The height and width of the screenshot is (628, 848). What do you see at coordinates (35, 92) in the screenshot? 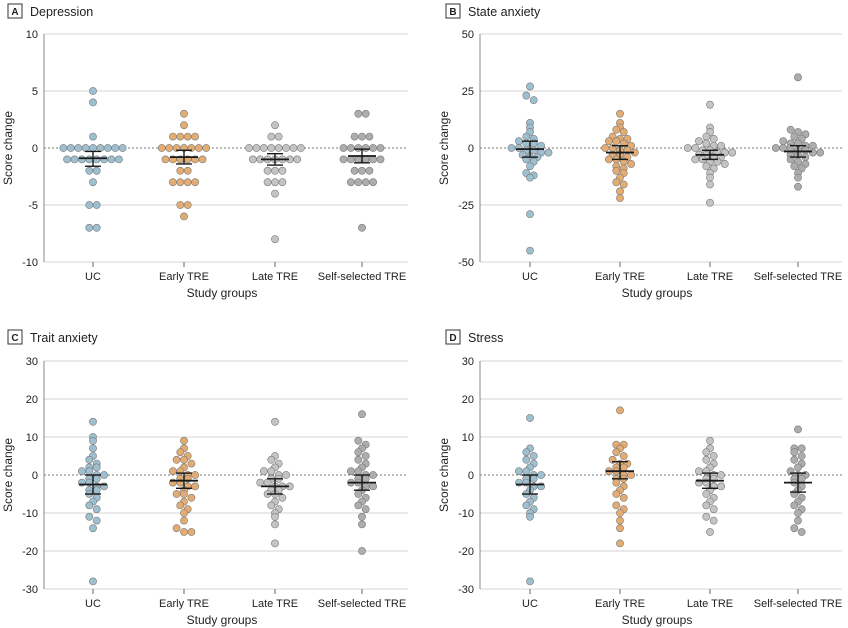
I see `y-tick-label: 5` at bounding box center [35, 92].